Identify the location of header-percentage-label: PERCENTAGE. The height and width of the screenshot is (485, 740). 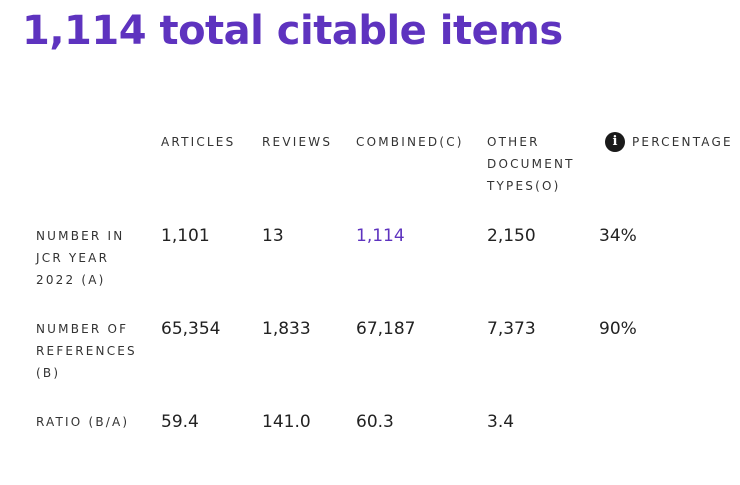
(682, 142).